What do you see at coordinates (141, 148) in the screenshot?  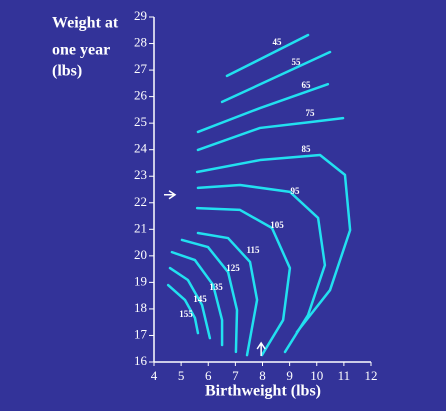 I see `y-tick-label: 24` at bounding box center [141, 148].